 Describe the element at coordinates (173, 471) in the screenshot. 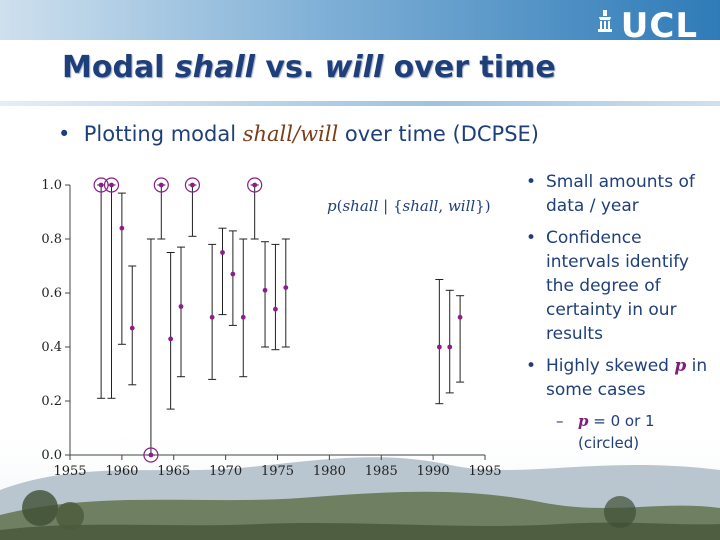

I see `x-tick-label: 1965` at that location.